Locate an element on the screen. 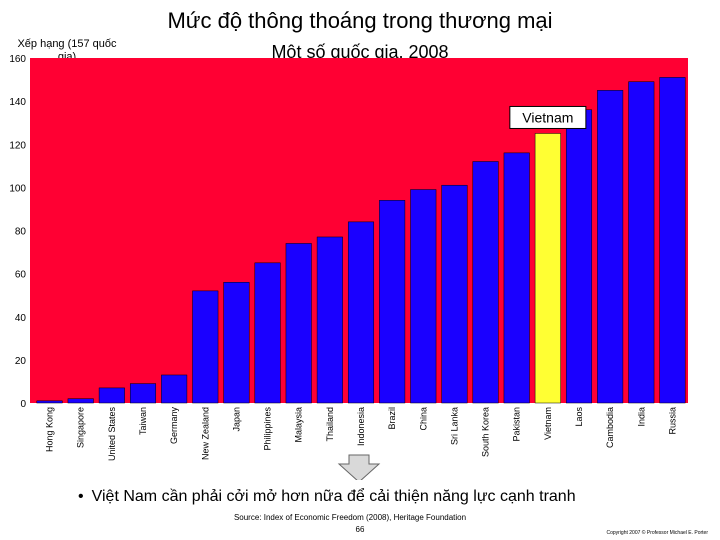  x-tick-label: Japan is located at coordinates (236, 419).